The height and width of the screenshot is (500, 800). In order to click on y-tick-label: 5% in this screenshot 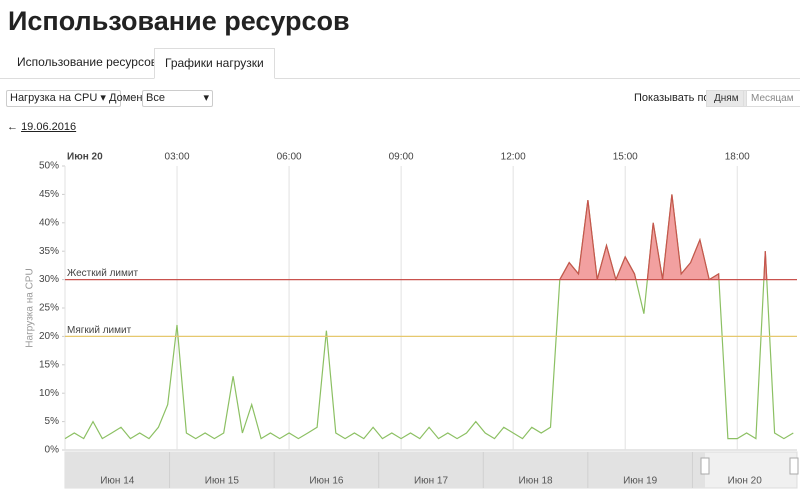, I will do `click(52, 421)`.